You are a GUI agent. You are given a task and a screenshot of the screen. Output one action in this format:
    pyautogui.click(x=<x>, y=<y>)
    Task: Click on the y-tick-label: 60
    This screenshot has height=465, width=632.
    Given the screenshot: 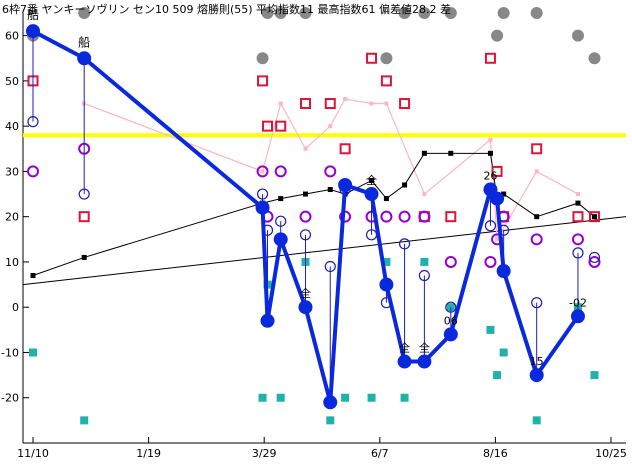 What is the action you would take?
    pyautogui.click(x=12, y=36)
    